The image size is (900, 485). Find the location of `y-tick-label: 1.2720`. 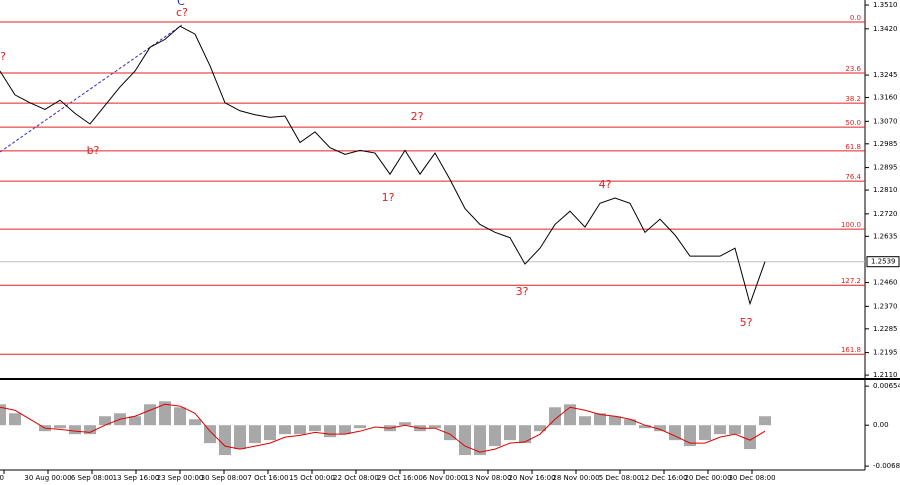

y-tick-label: 1.2720 is located at coordinates (885, 214).